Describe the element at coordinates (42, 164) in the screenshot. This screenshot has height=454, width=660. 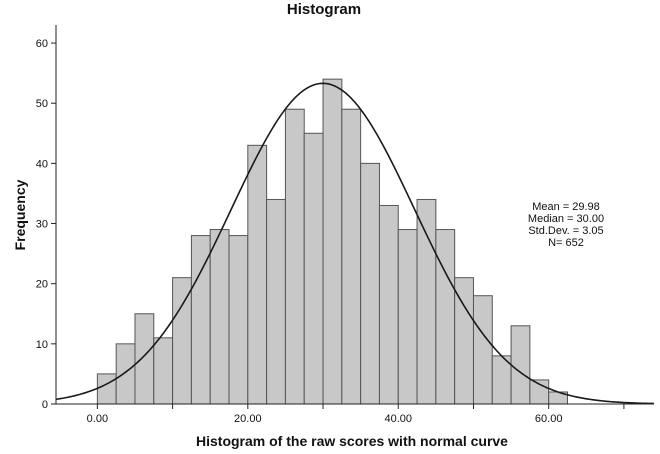
I see `y-tick-label-4: 40` at that location.